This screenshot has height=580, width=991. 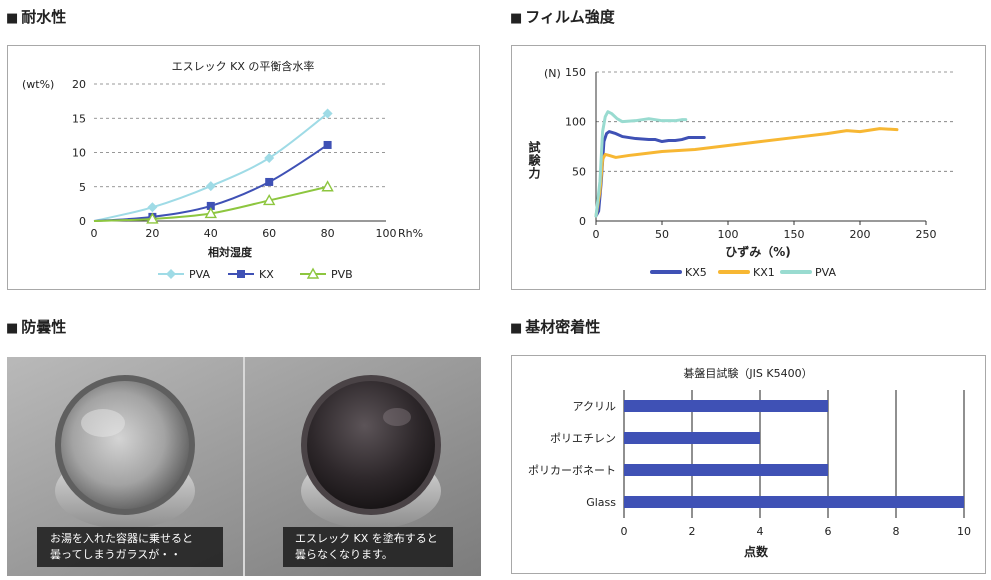 I want to click on legend-entry-kx5: KX5, so click(x=696, y=272).